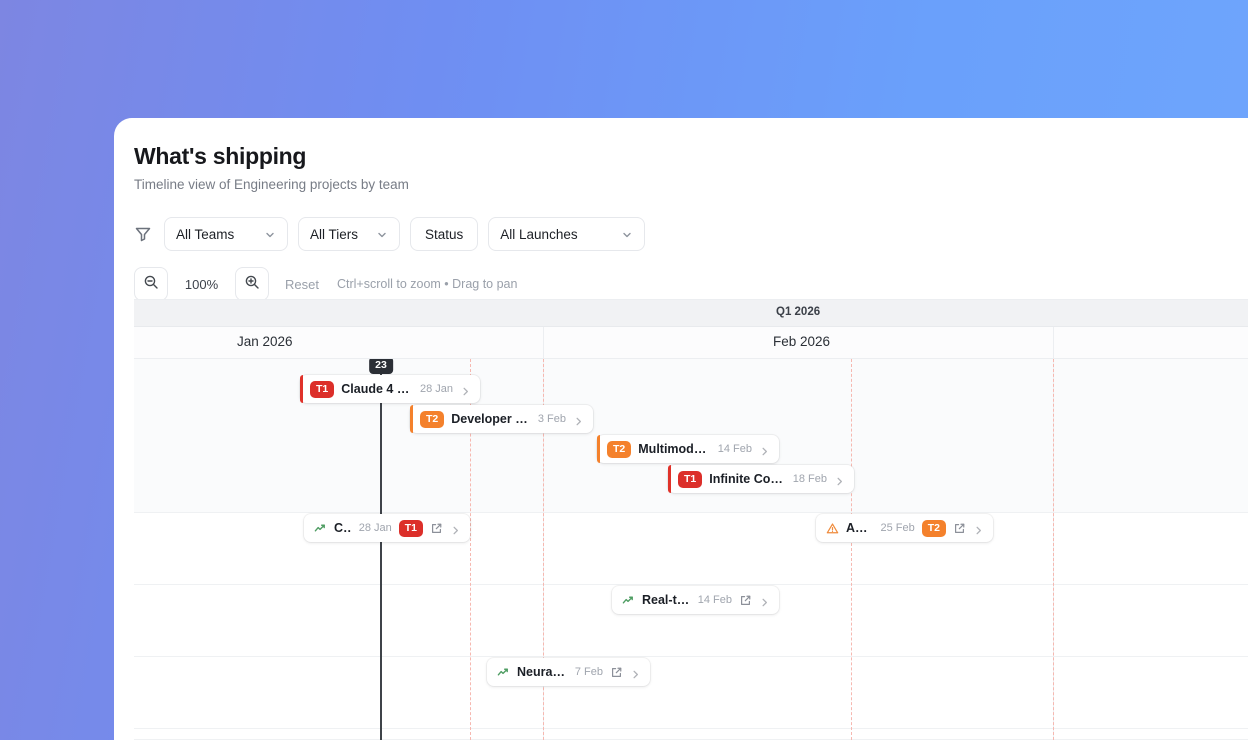 The width and height of the screenshot is (1248, 740). What do you see at coordinates (897, 528) in the screenshot?
I see `task-date: 25 Feb` at bounding box center [897, 528].